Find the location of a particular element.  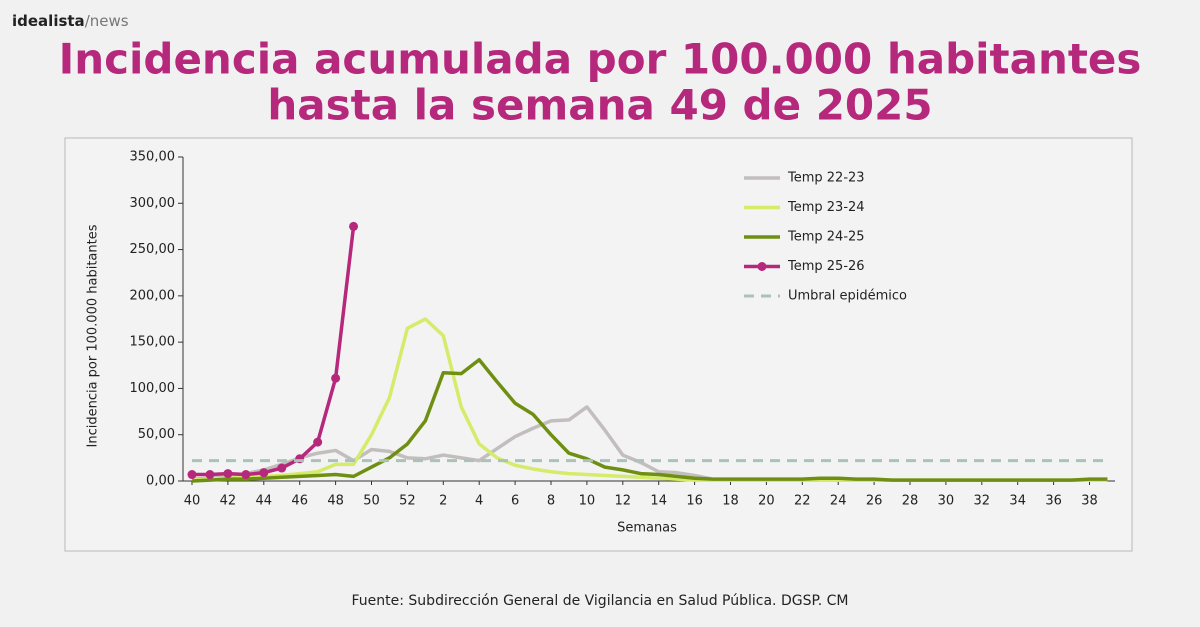

y-tick-label: 200,00 is located at coordinates (153, 295).